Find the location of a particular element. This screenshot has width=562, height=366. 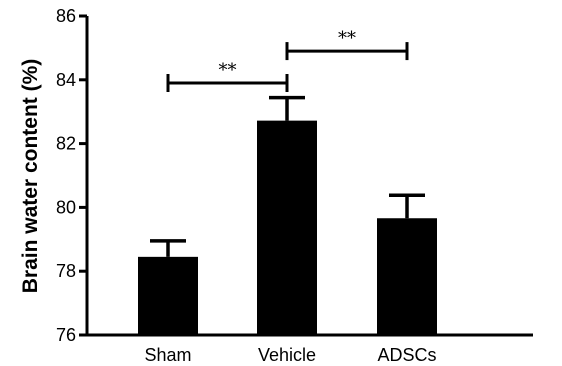

y-tick-label: 82 is located at coordinates (66, 144).